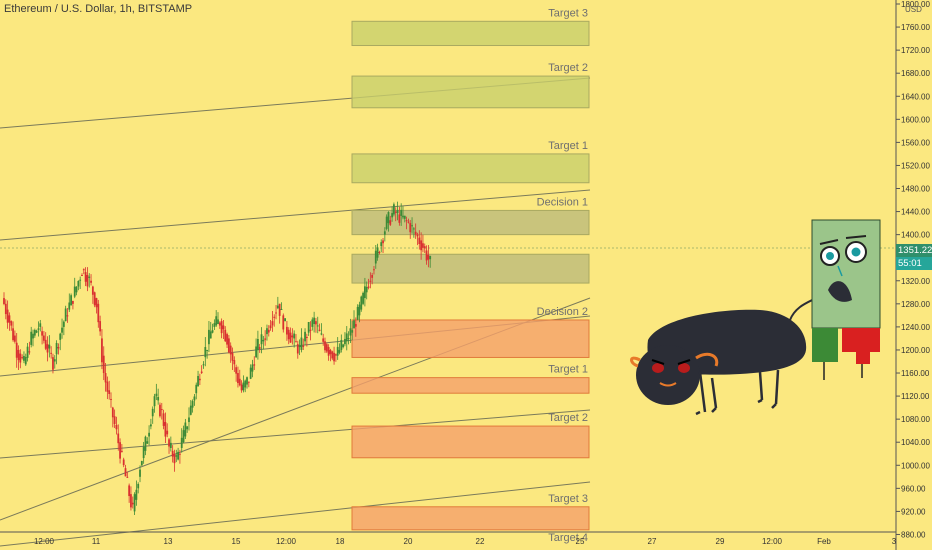  Describe the element at coordinates (480, 541) in the screenshot. I see `time-tick-label: 22` at that location.